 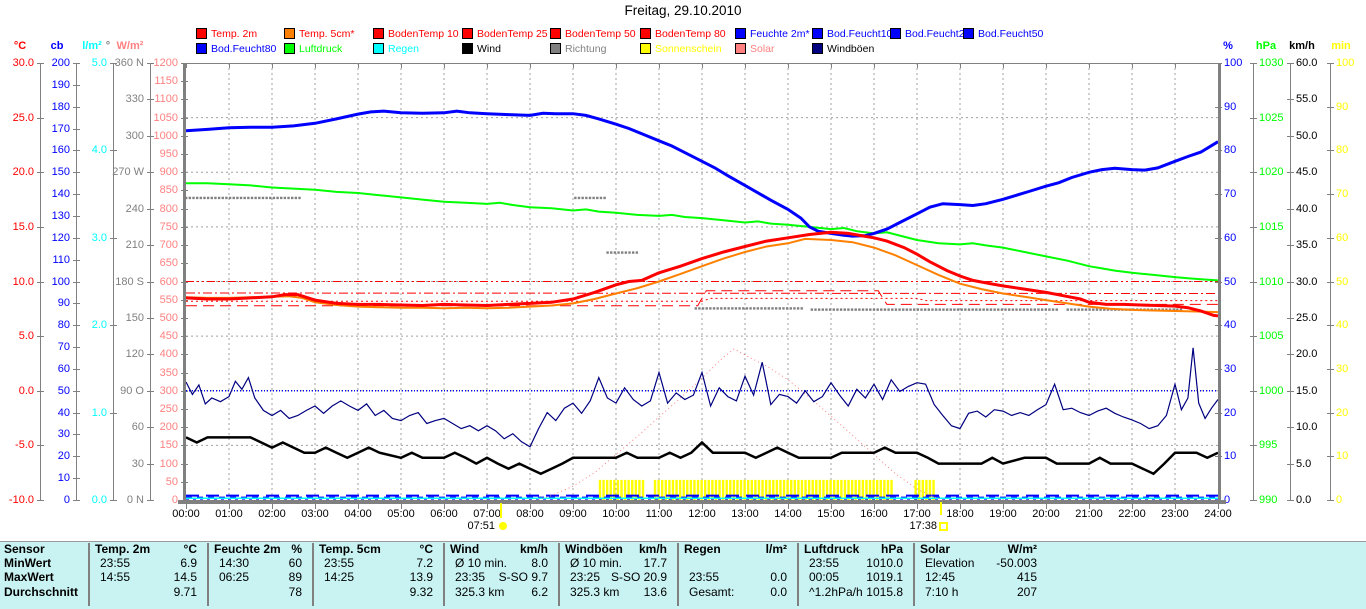 What do you see at coordinates (168, 464) in the screenshot?
I see `tick-label-wm2: 100` at bounding box center [168, 464].